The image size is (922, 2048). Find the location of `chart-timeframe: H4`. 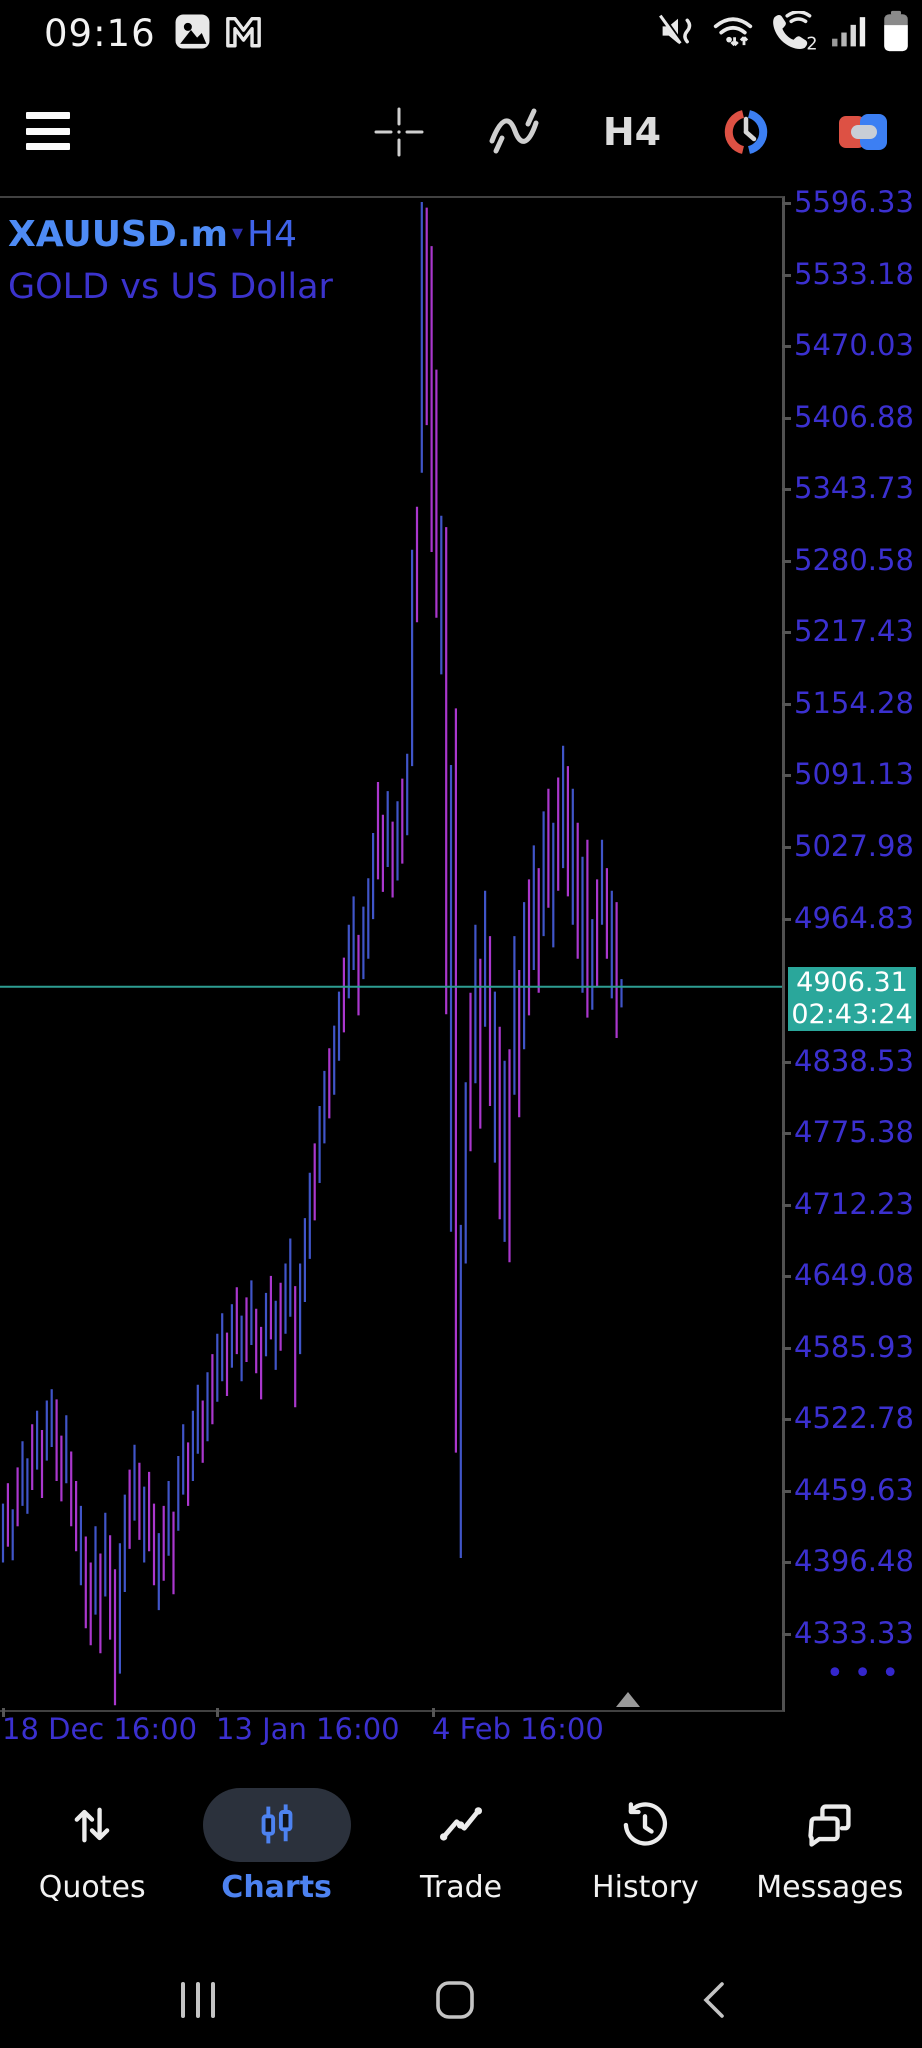

chart-timeframe: H4 is located at coordinates (272, 234).